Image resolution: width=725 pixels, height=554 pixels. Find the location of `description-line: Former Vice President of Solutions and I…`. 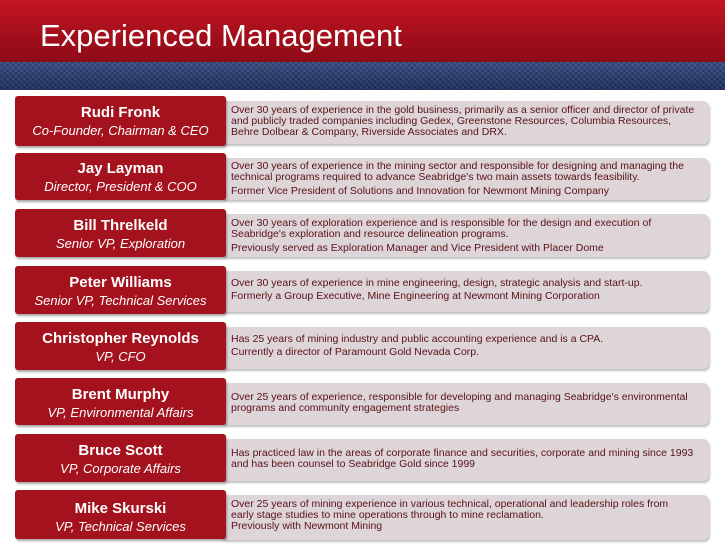

description-line: Former Vice President of Solutions and I… is located at coordinates (420, 191).